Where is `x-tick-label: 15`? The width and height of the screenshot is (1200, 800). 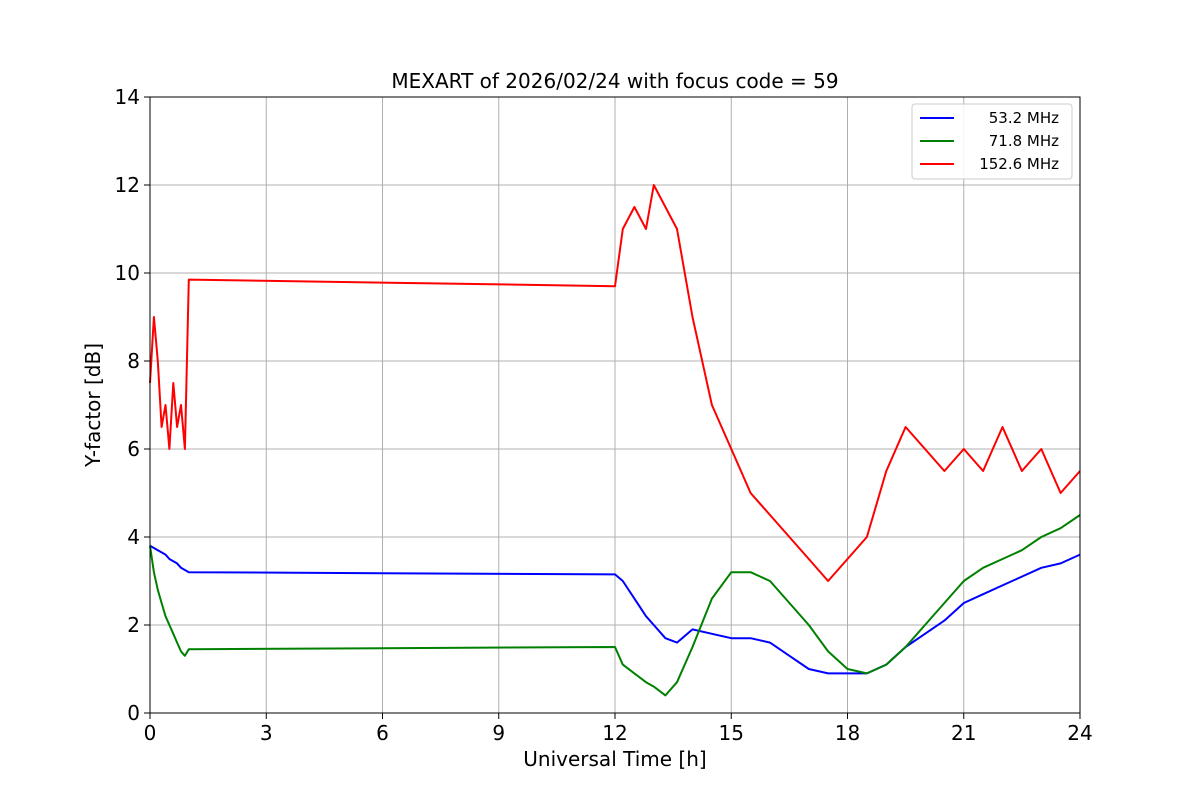 x-tick-label: 15 is located at coordinates (731, 733).